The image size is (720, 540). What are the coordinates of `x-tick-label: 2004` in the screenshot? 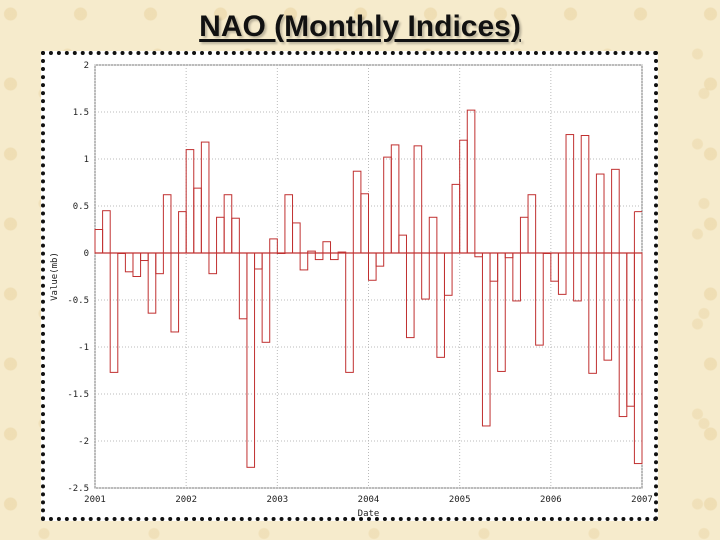 It's located at (369, 500).